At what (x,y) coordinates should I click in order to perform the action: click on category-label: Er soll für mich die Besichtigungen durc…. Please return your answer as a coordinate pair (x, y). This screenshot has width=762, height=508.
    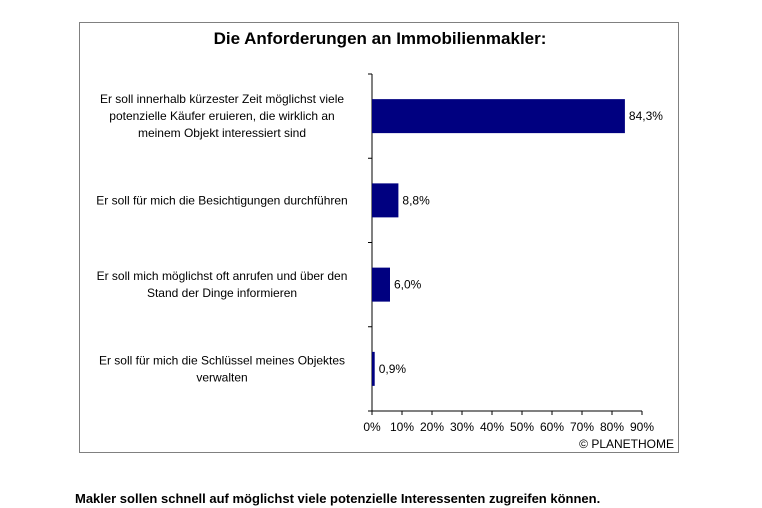
    Looking at the image, I should click on (221, 200).